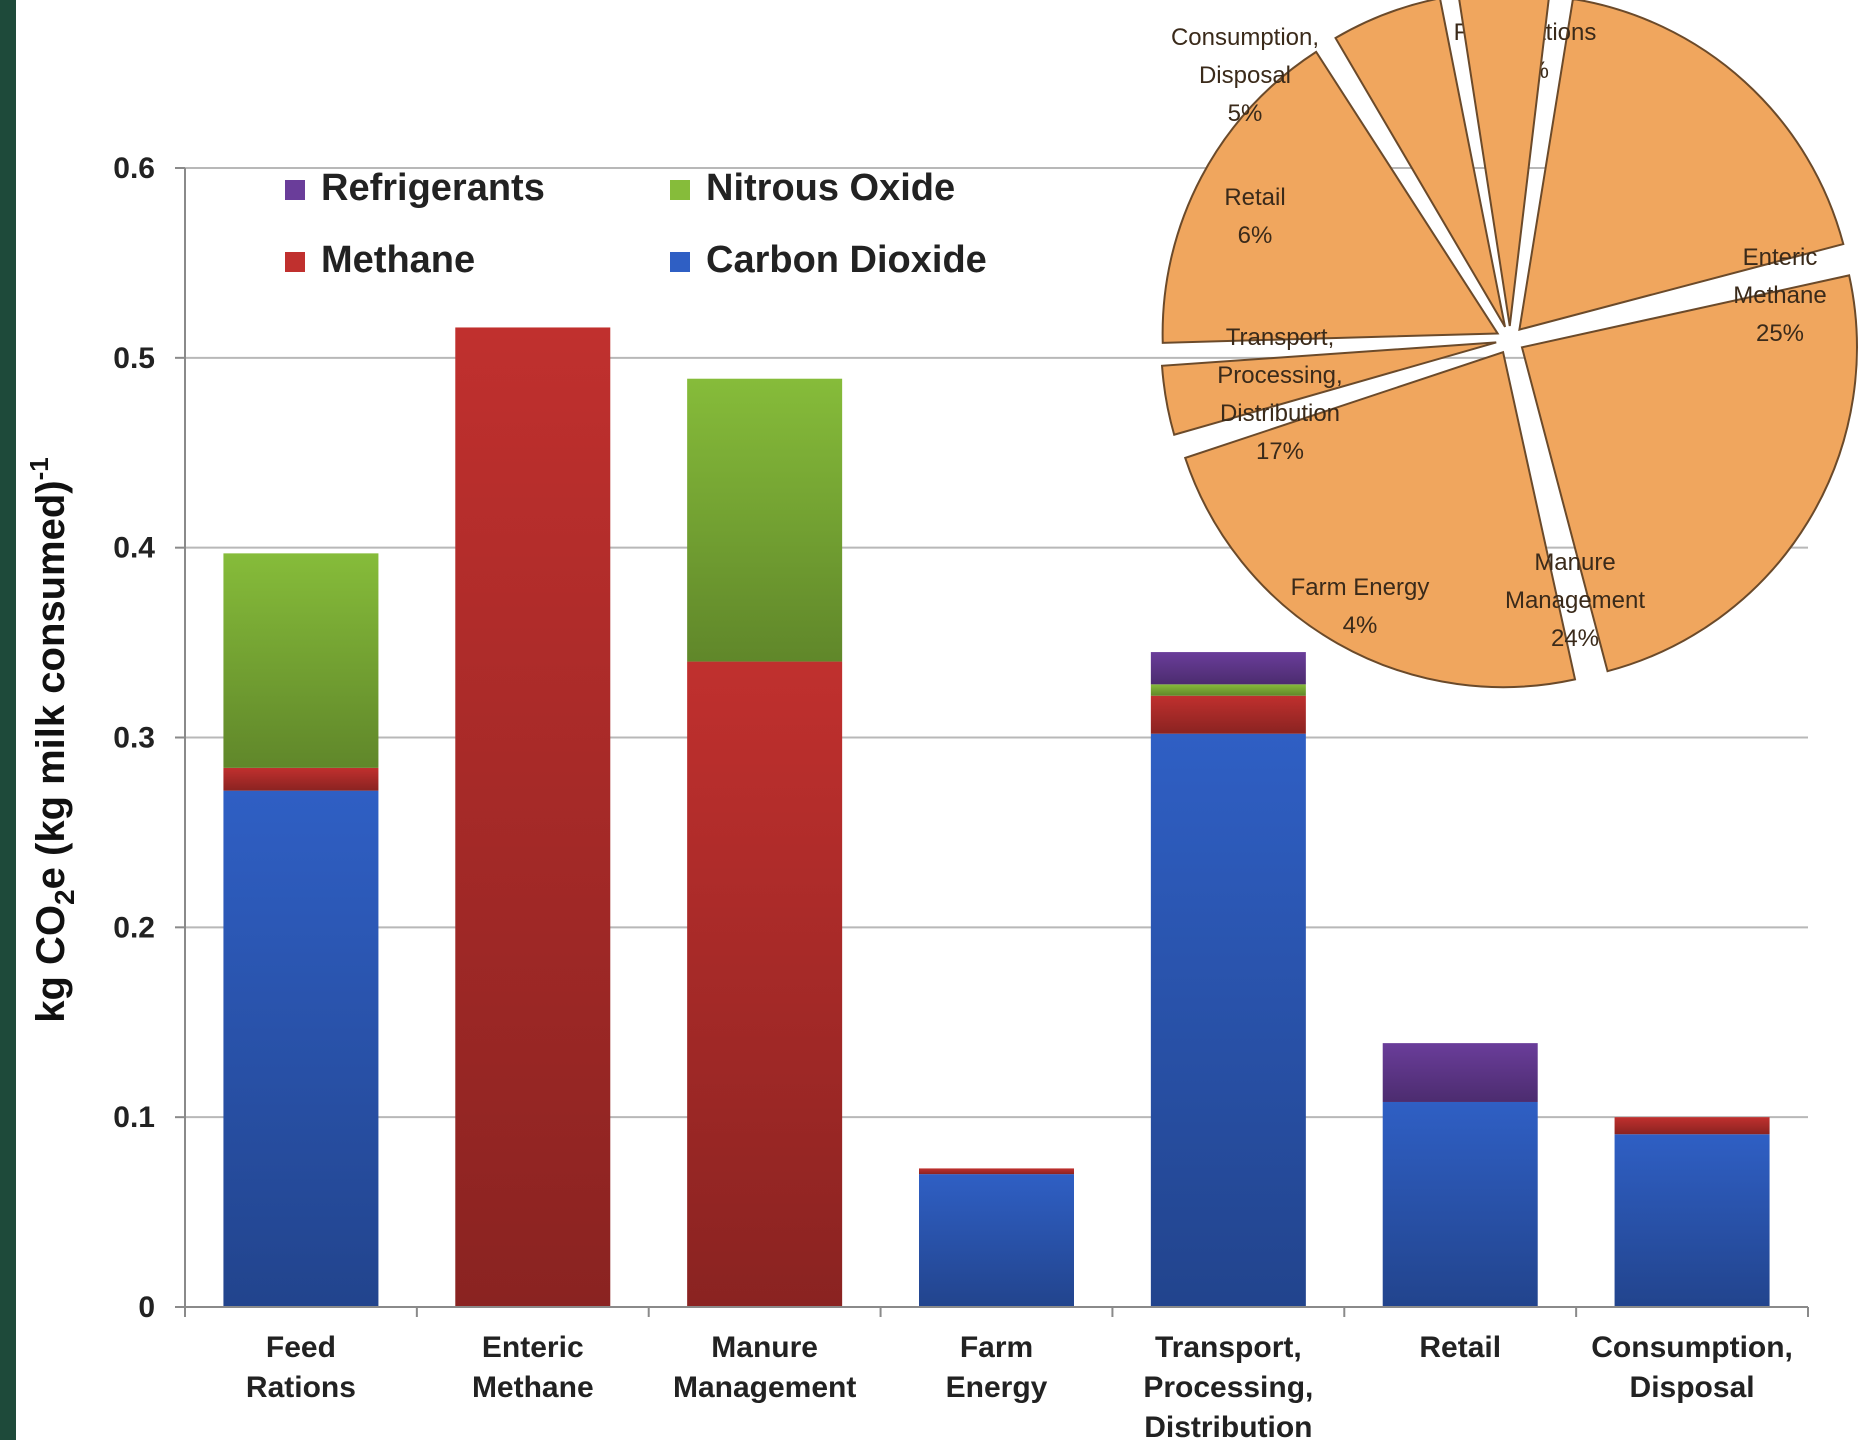 The height and width of the screenshot is (1440, 1860). What do you see at coordinates (134, 548) in the screenshot?
I see `y-tick-label: 0.4` at bounding box center [134, 548].